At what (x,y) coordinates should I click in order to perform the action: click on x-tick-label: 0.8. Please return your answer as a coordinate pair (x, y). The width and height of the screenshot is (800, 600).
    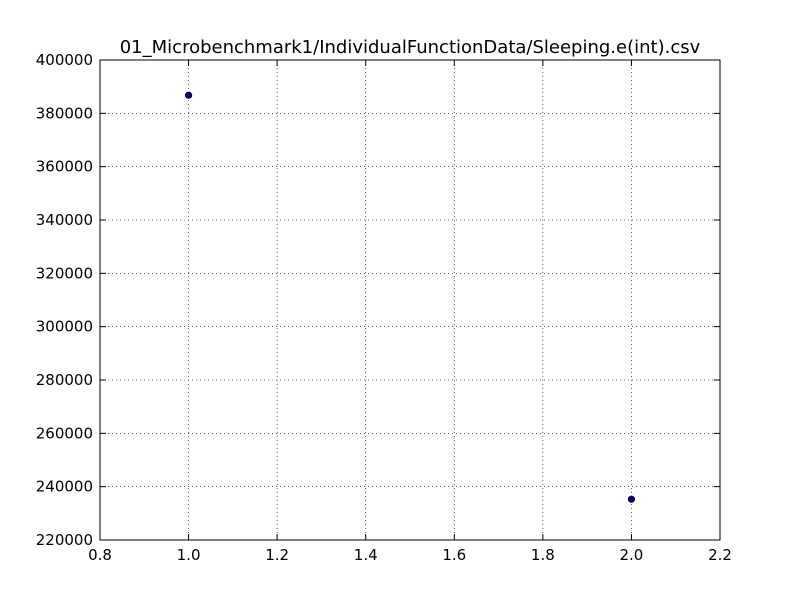
    Looking at the image, I should click on (100, 555).